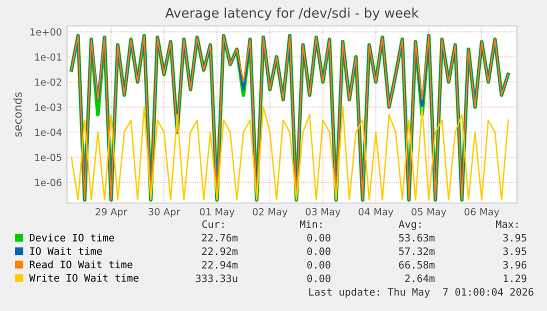  Describe the element at coordinates (112, 213) in the screenshot. I see `x-tick-label: 29 Apr` at that location.